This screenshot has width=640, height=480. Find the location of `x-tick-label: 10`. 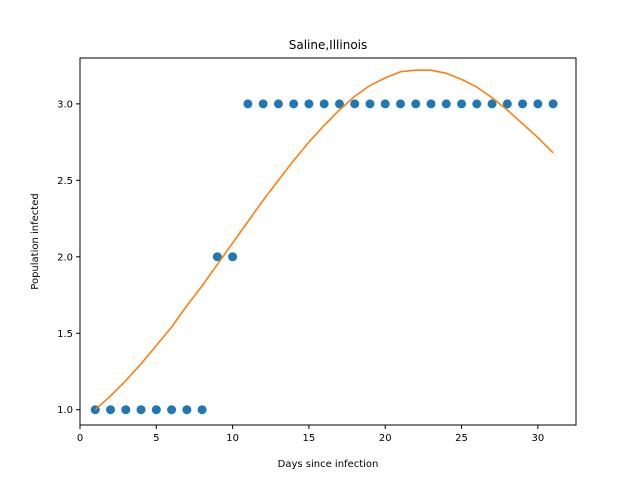

x-tick-label: 10 is located at coordinates (232, 438).